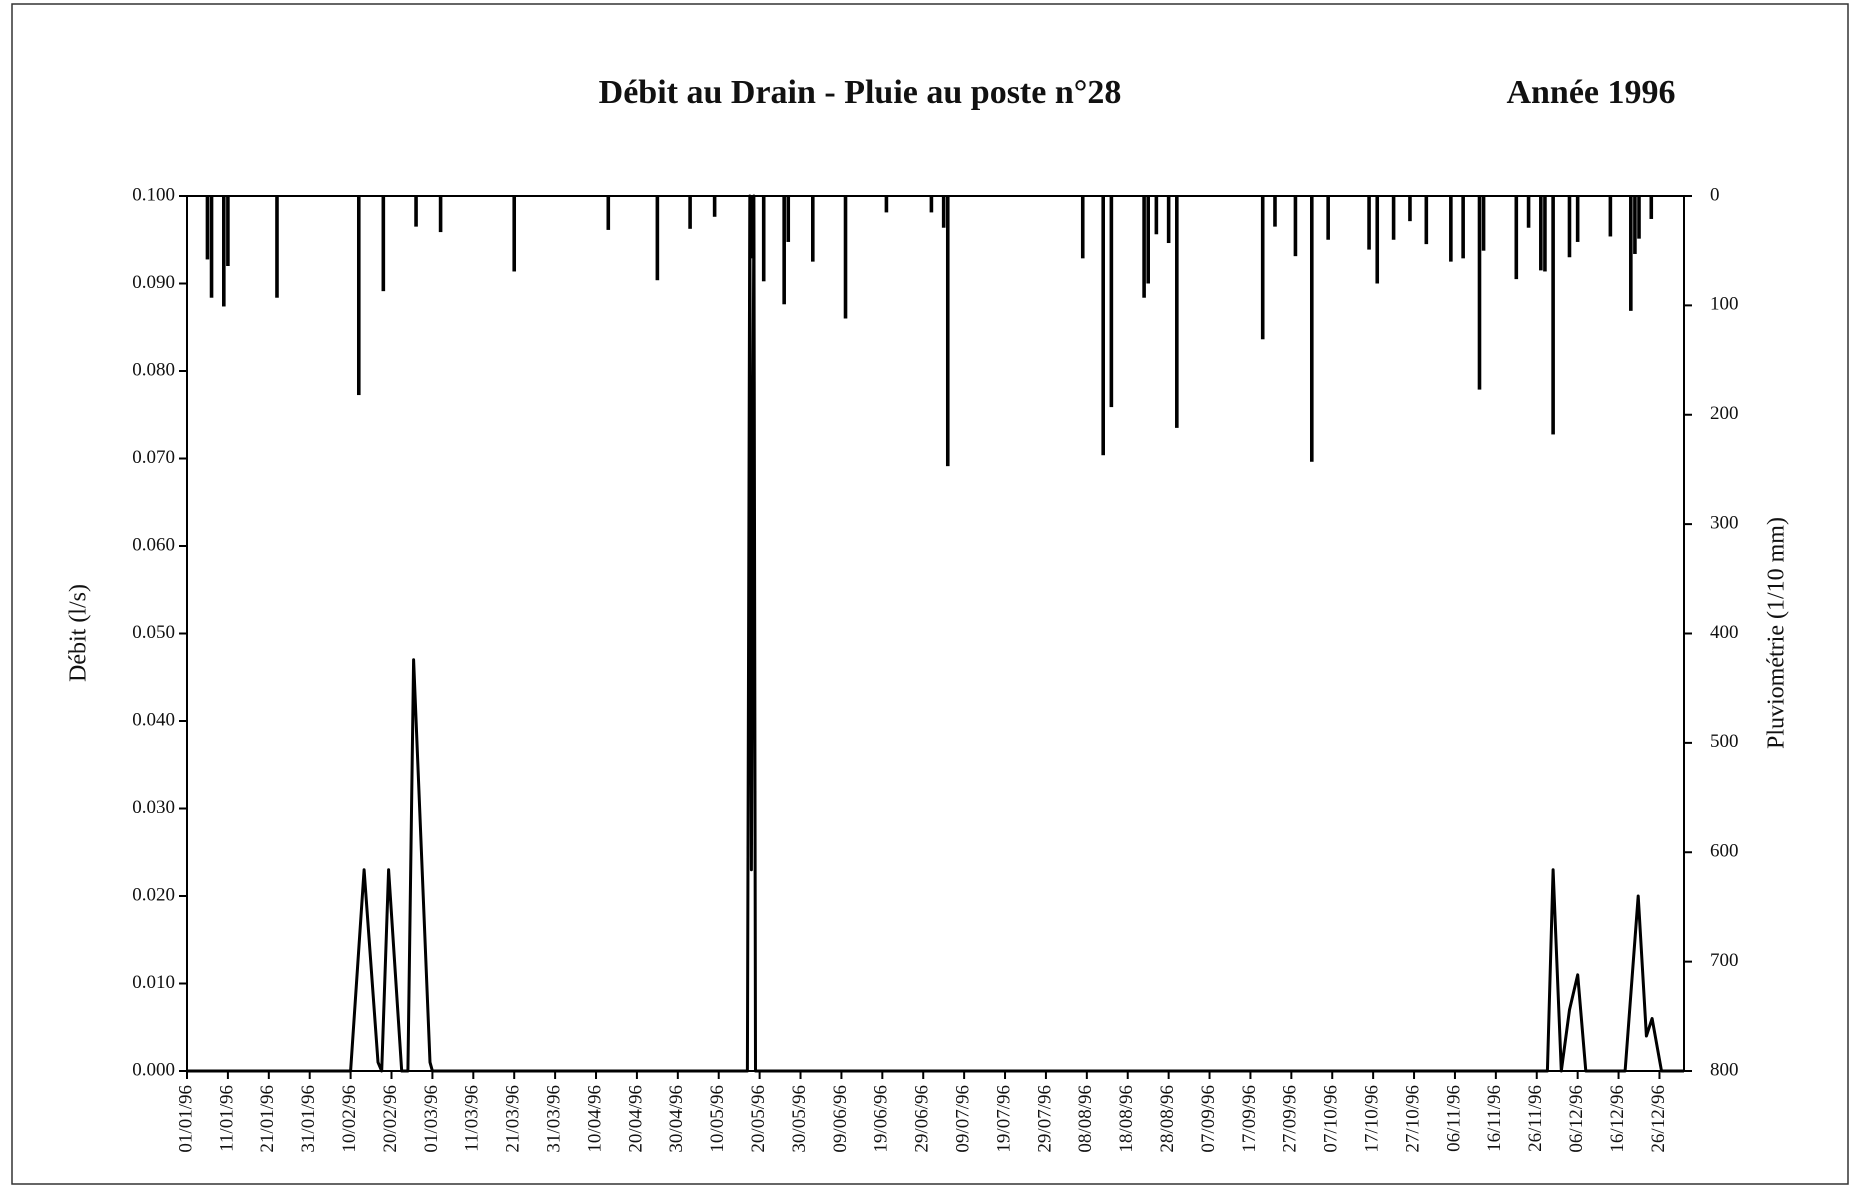  Describe the element at coordinates (79, 633) in the screenshot. I see `y-axis-title: Débit (l/s)` at that location.